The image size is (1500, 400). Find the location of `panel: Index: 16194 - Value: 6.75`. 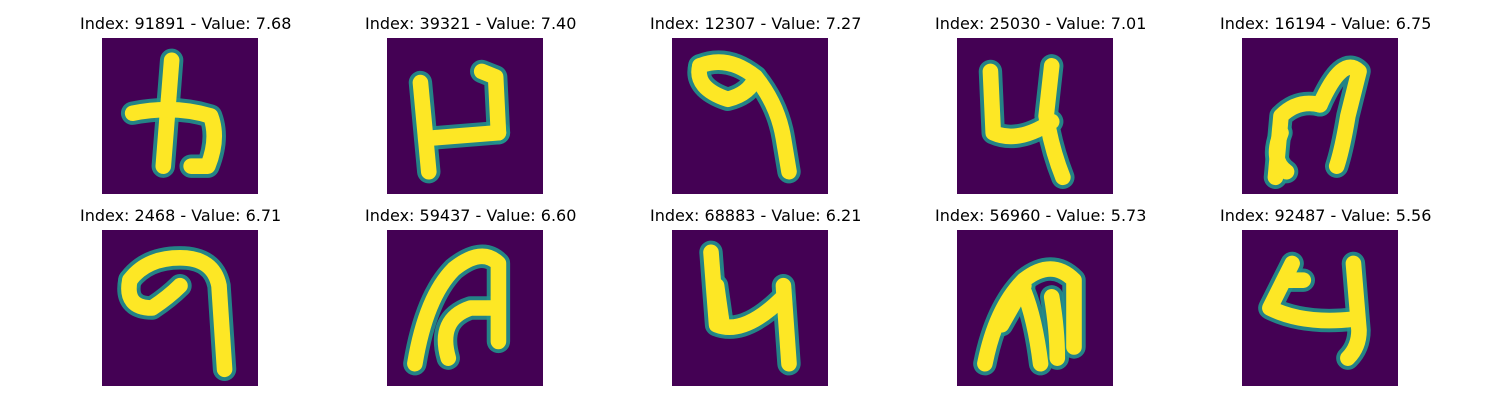

panel: Index: 16194 - Value: 6.75 is located at coordinates (1326, 104).